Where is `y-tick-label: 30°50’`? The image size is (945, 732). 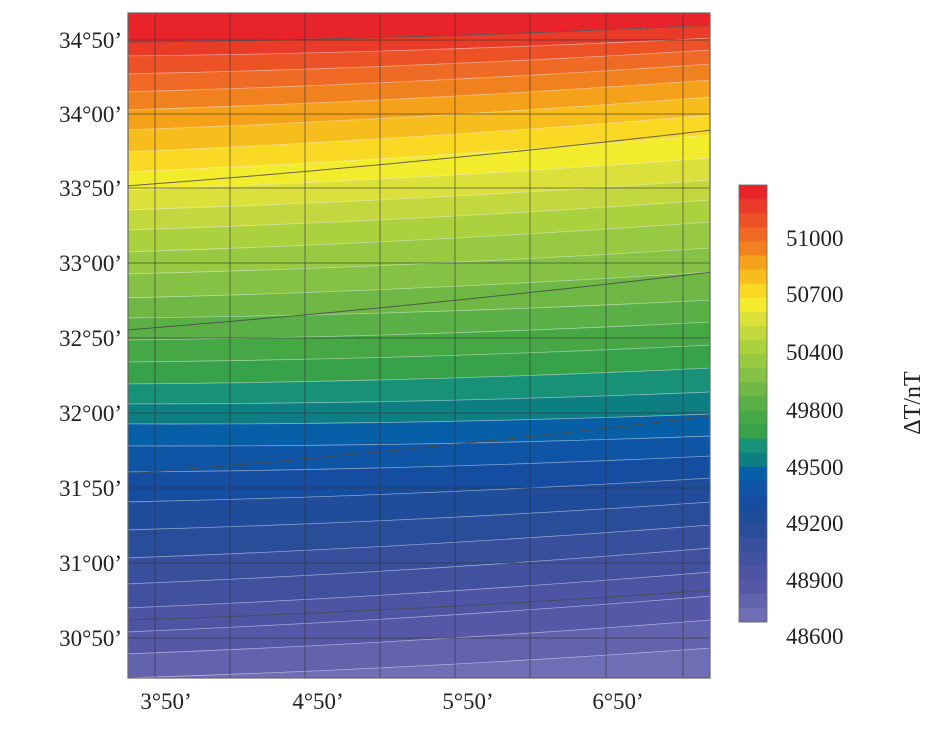 y-tick-label: 30°50’ is located at coordinates (90, 638).